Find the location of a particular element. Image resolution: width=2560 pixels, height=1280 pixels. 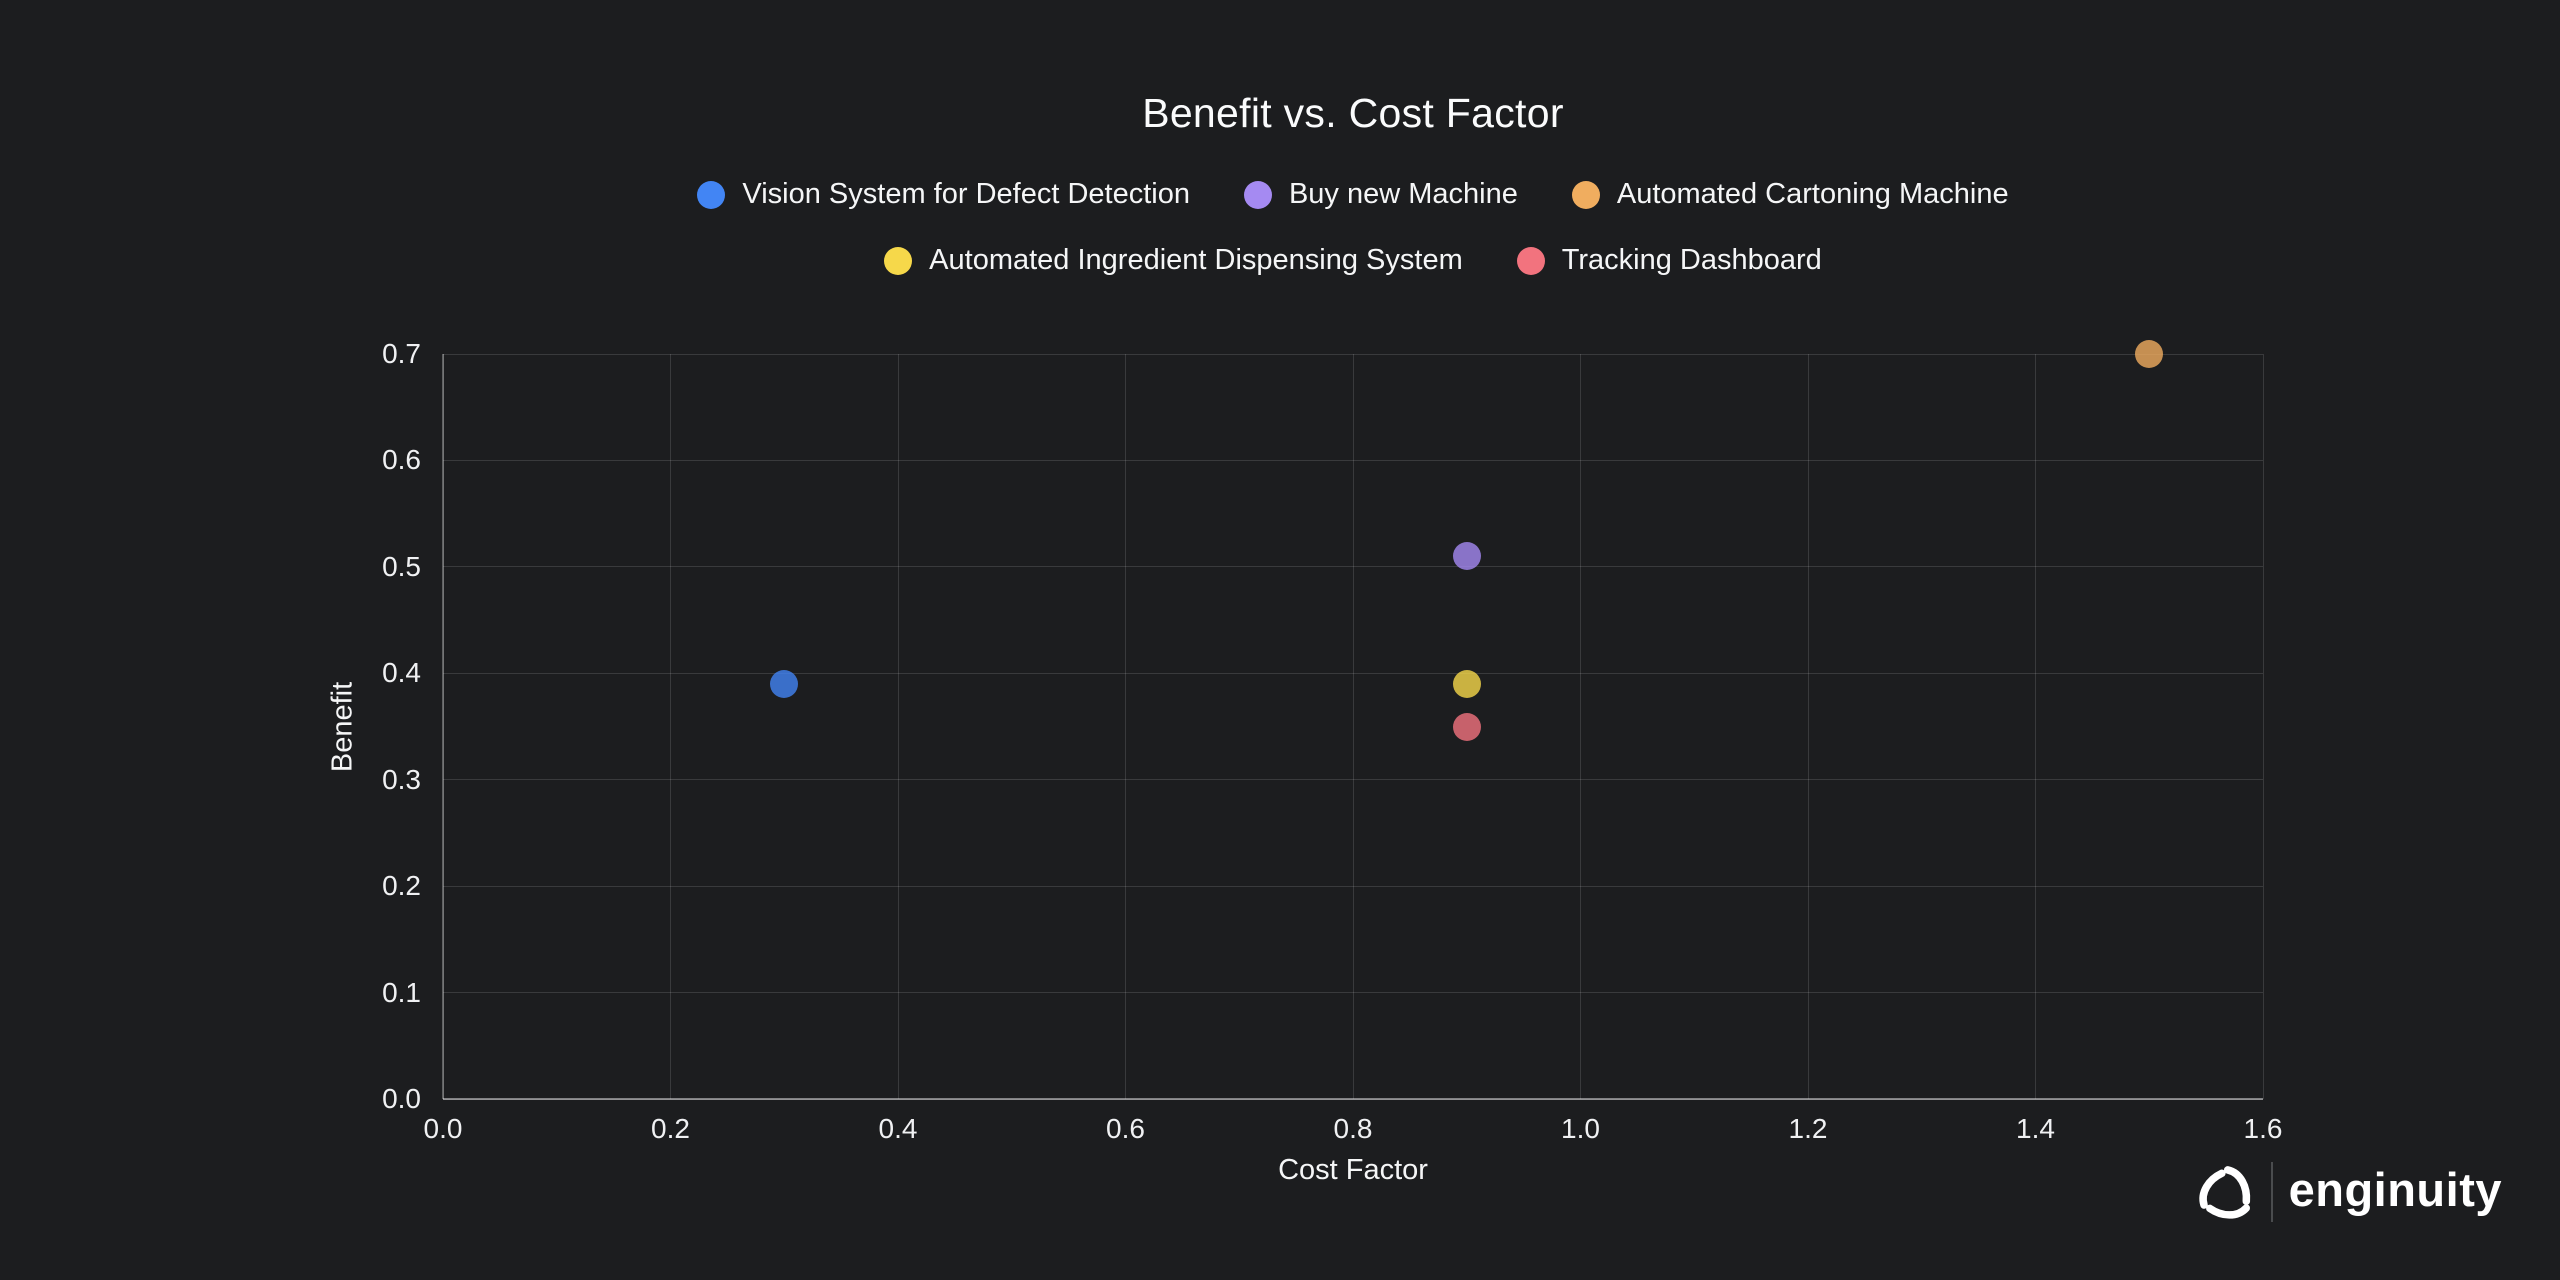

legend-item-buy-new-machine: Buy new Machine is located at coordinates (1380, 194).